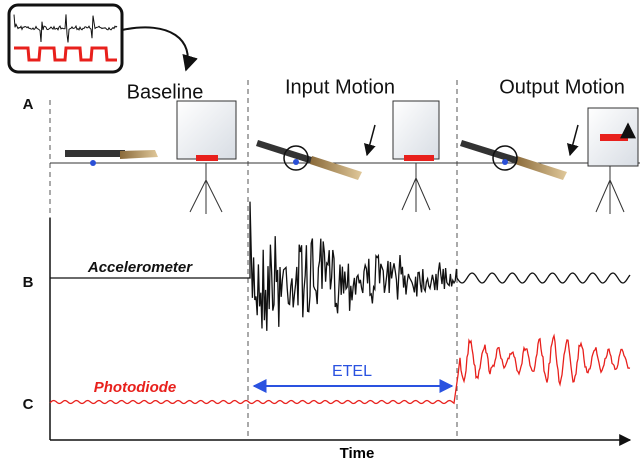 This screenshot has height=461, width=642. Describe the element at coordinates (165, 92) in the screenshot. I see `phase-title: Baseline` at that location.